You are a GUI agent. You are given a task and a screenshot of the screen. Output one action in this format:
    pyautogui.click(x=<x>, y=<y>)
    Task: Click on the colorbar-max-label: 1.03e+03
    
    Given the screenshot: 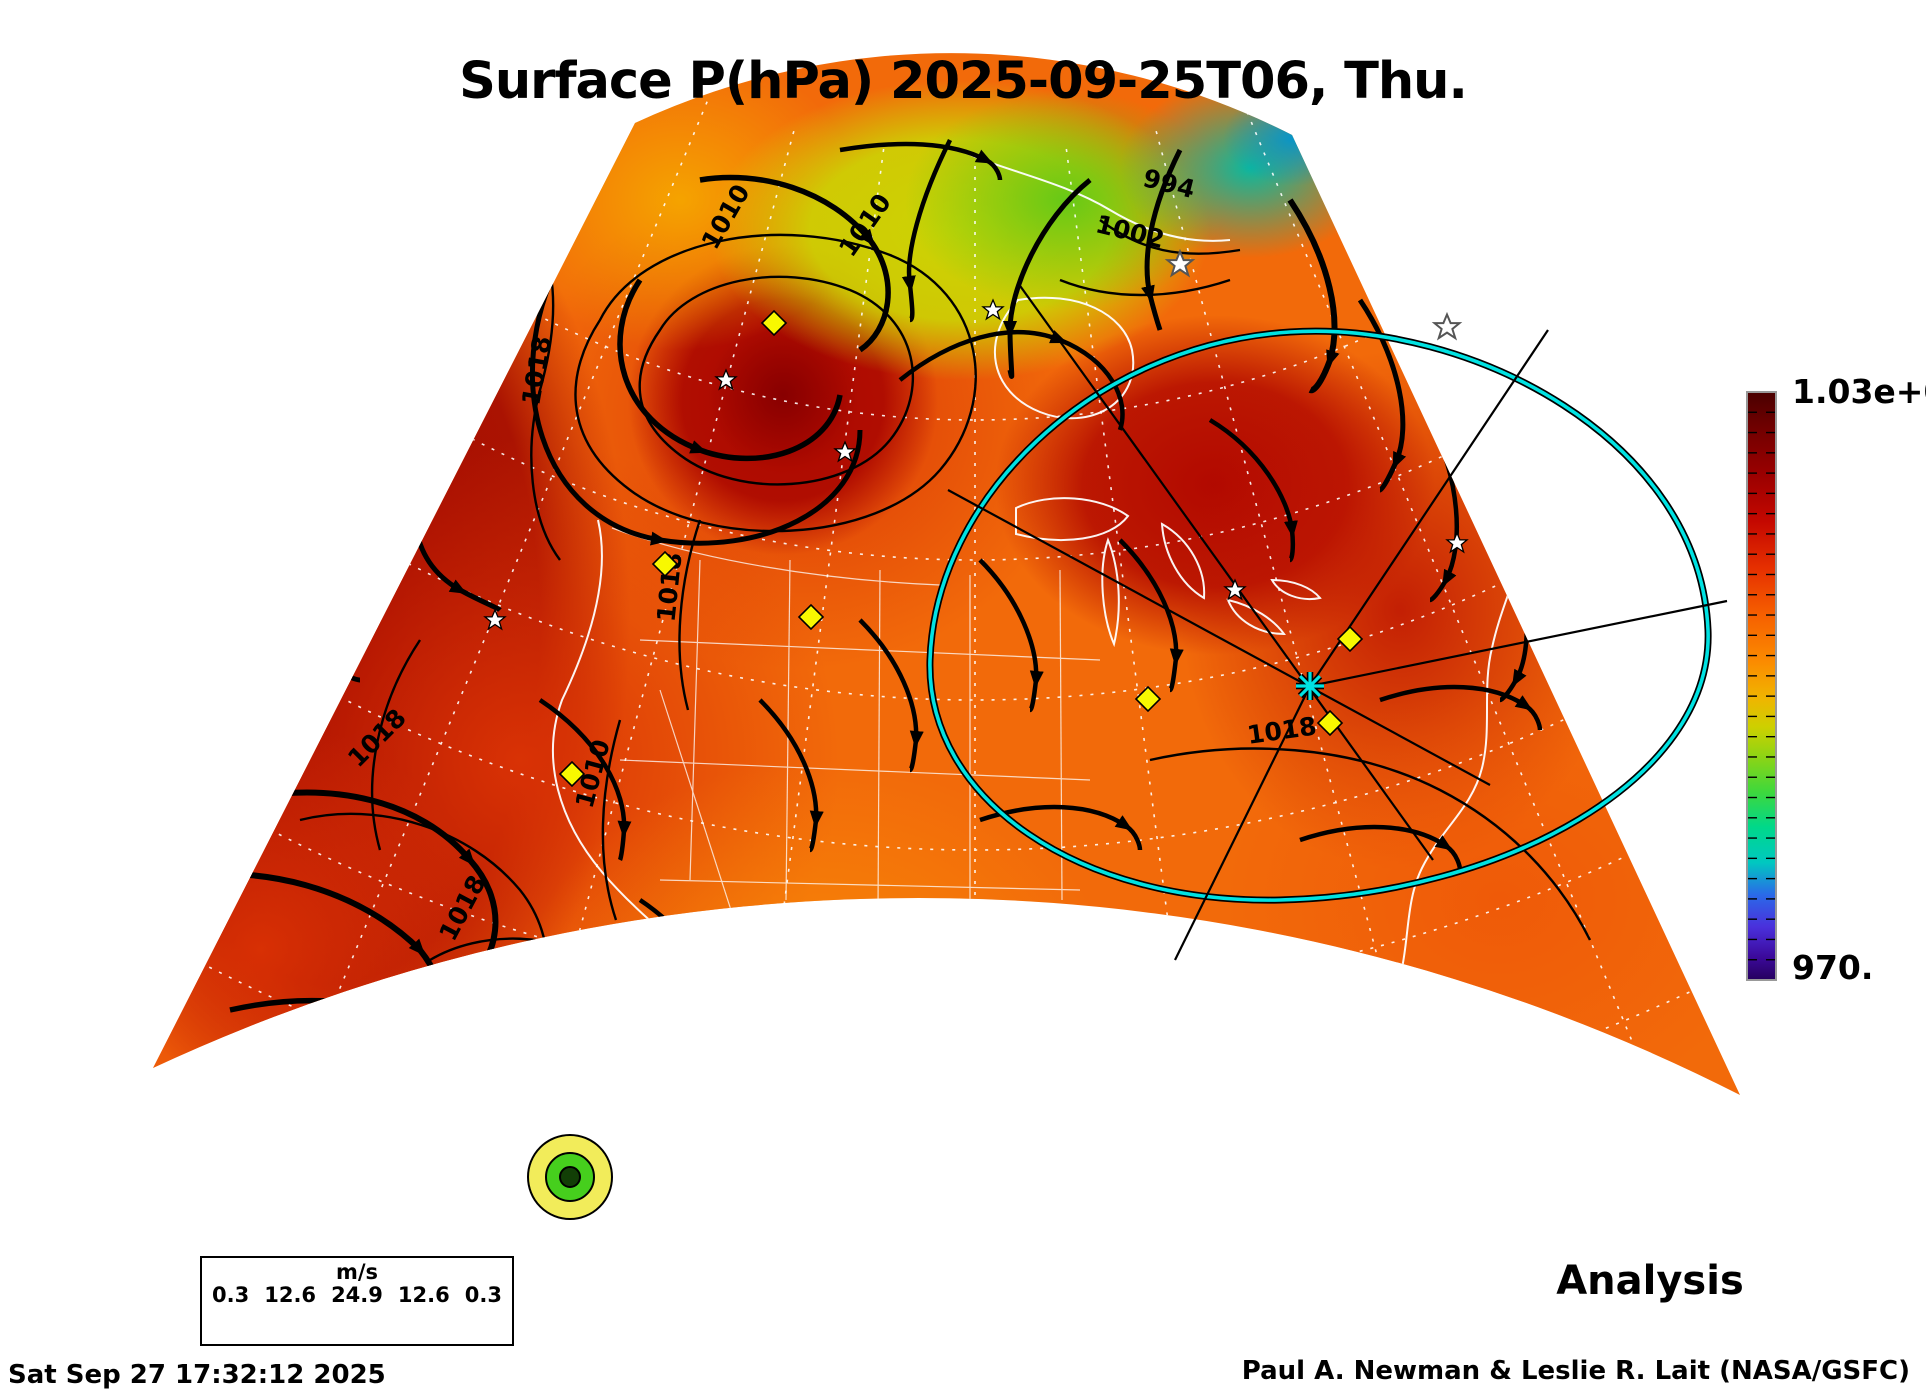 What is the action you would take?
    pyautogui.click(x=1859, y=391)
    